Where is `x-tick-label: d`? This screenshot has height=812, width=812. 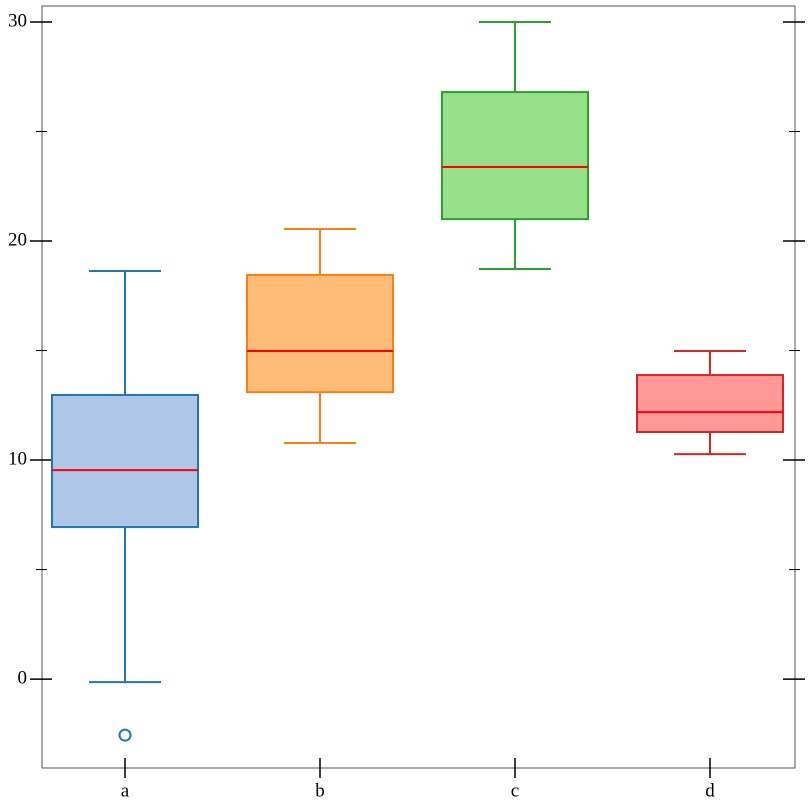 x-tick-label: d is located at coordinates (710, 790).